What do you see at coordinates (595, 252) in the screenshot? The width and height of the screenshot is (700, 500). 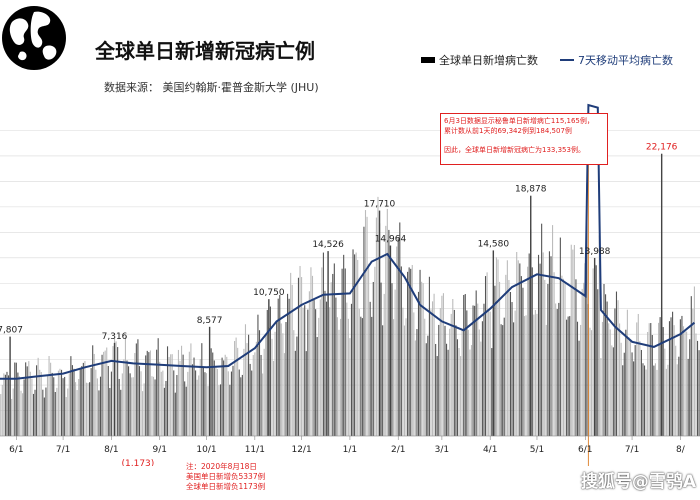 I see `data-label: 13,988` at bounding box center [595, 252].